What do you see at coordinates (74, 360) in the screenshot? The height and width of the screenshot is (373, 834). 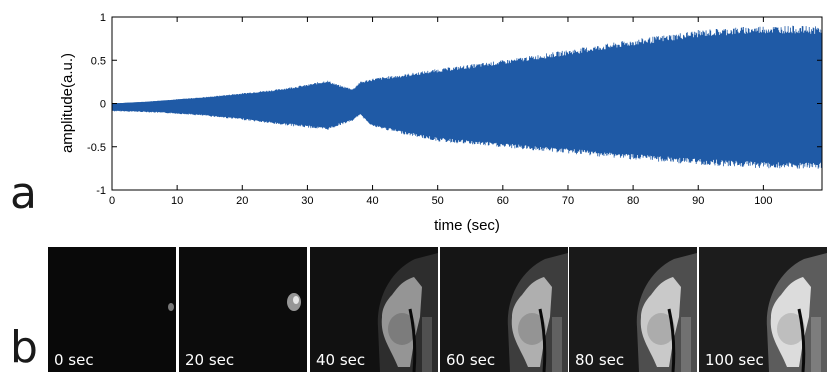 I see `frame-time-label: 0 sec` at bounding box center [74, 360].